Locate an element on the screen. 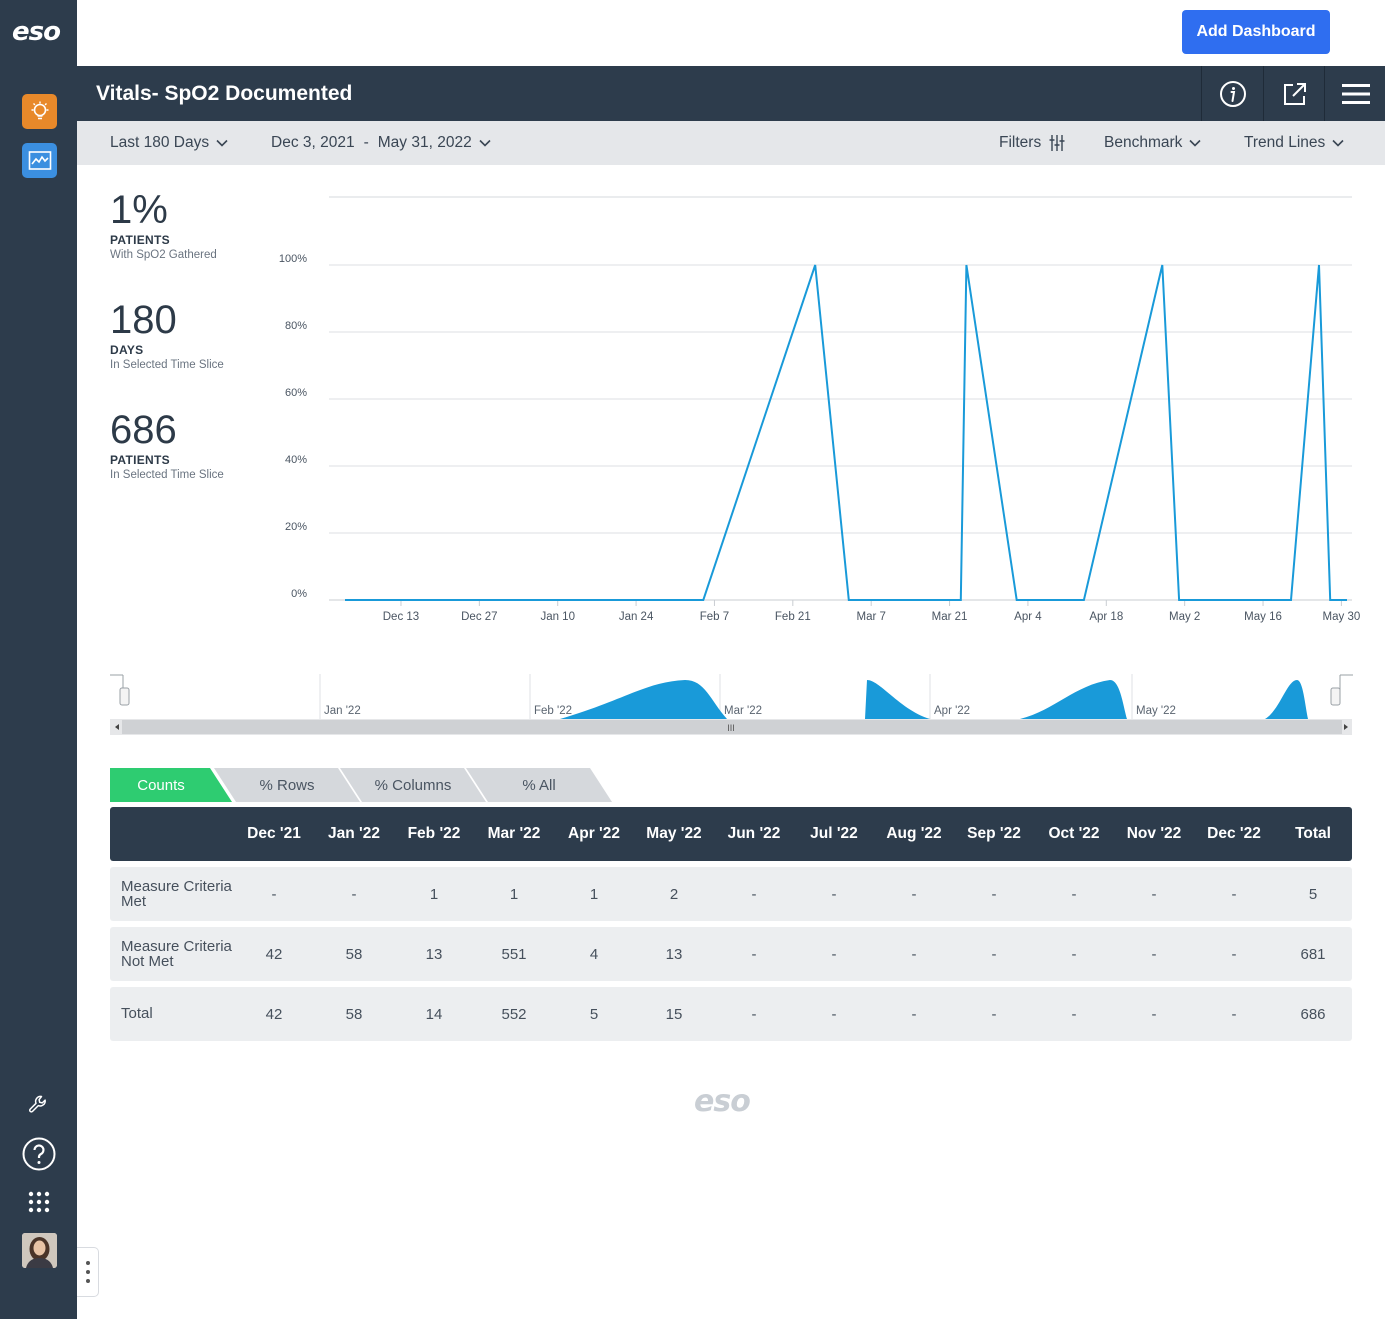  table-cell: 552 is located at coordinates (514, 1014).